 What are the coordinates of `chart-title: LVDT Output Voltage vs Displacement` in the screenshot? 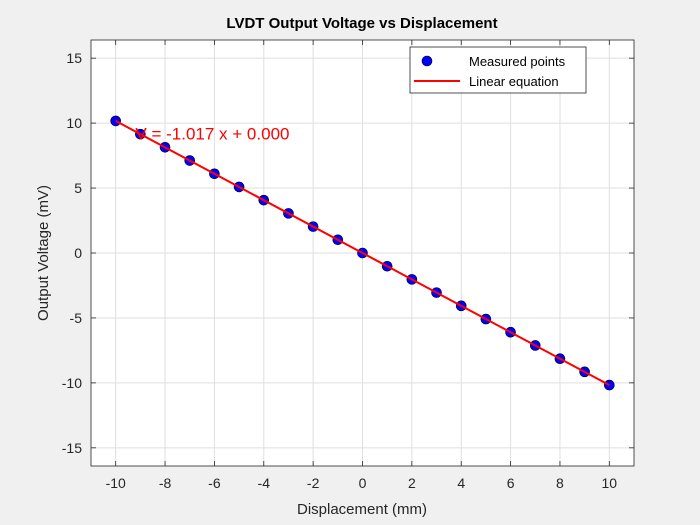 It's located at (361, 23).